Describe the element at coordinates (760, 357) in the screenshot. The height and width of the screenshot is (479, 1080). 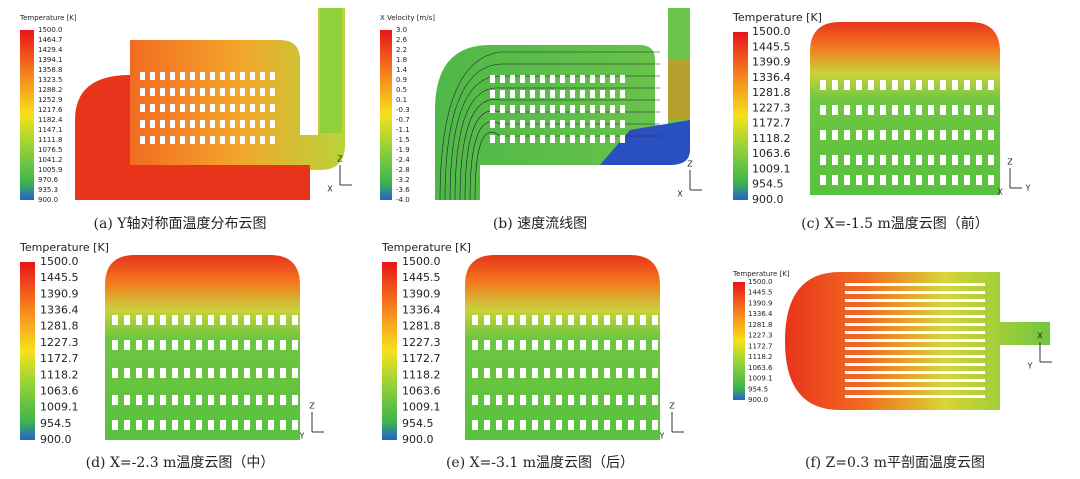
I see `legend-label: 1118.2` at that location.